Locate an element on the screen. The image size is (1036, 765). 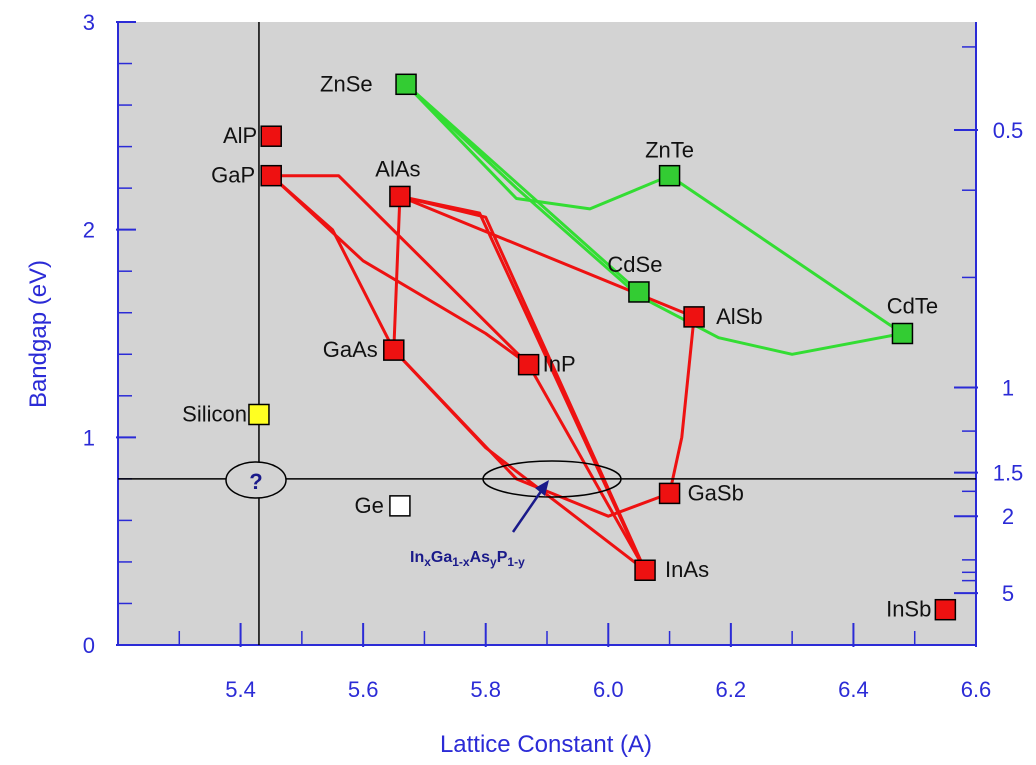
x-tick-label: 6.2 is located at coordinates (731, 689).